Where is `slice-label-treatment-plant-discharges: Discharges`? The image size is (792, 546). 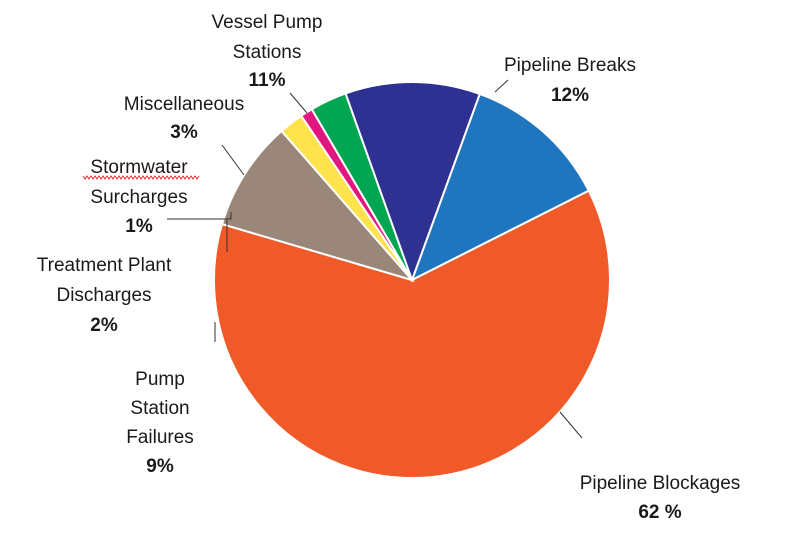
slice-label-treatment-plant-discharges: Discharges is located at coordinates (103, 295).